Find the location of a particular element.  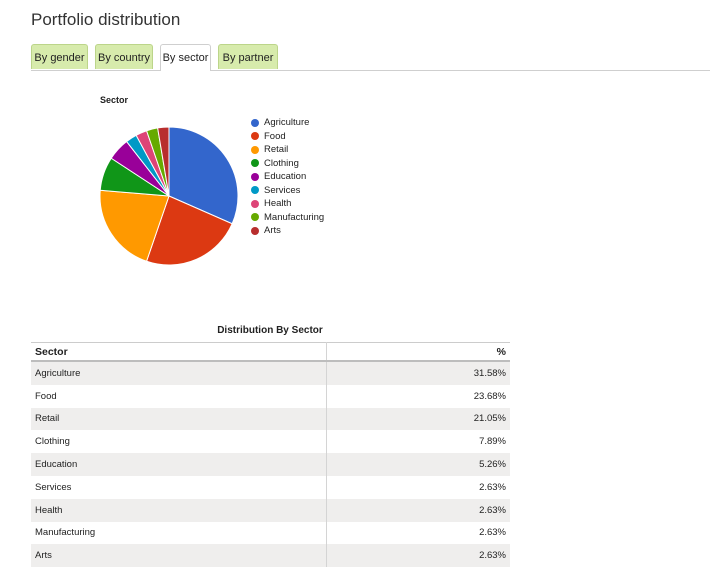

legend-item: Education is located at coordinates (287, 177).